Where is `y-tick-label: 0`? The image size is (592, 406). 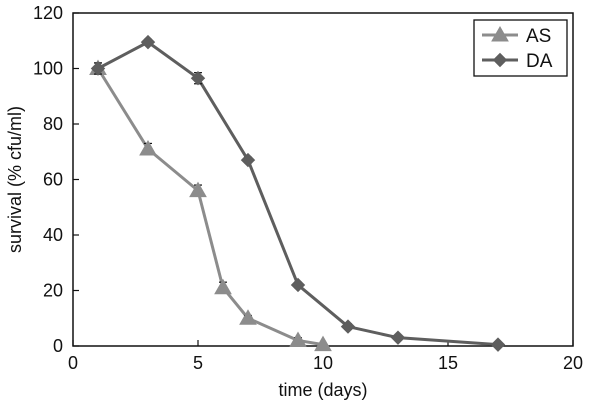 y-tick-label: 0 is located at coordinates (58, 346).